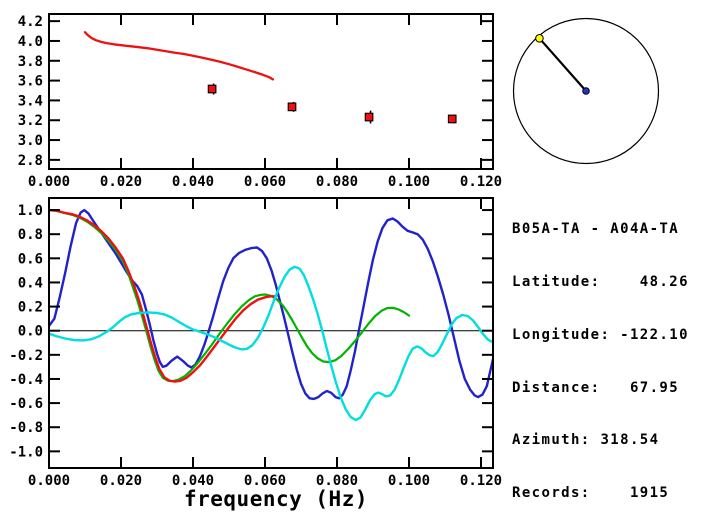 Image resolution: width=702 pixels, height=519 pixels. I want to click on y-tick-label: 0.6, so click(30, 259).